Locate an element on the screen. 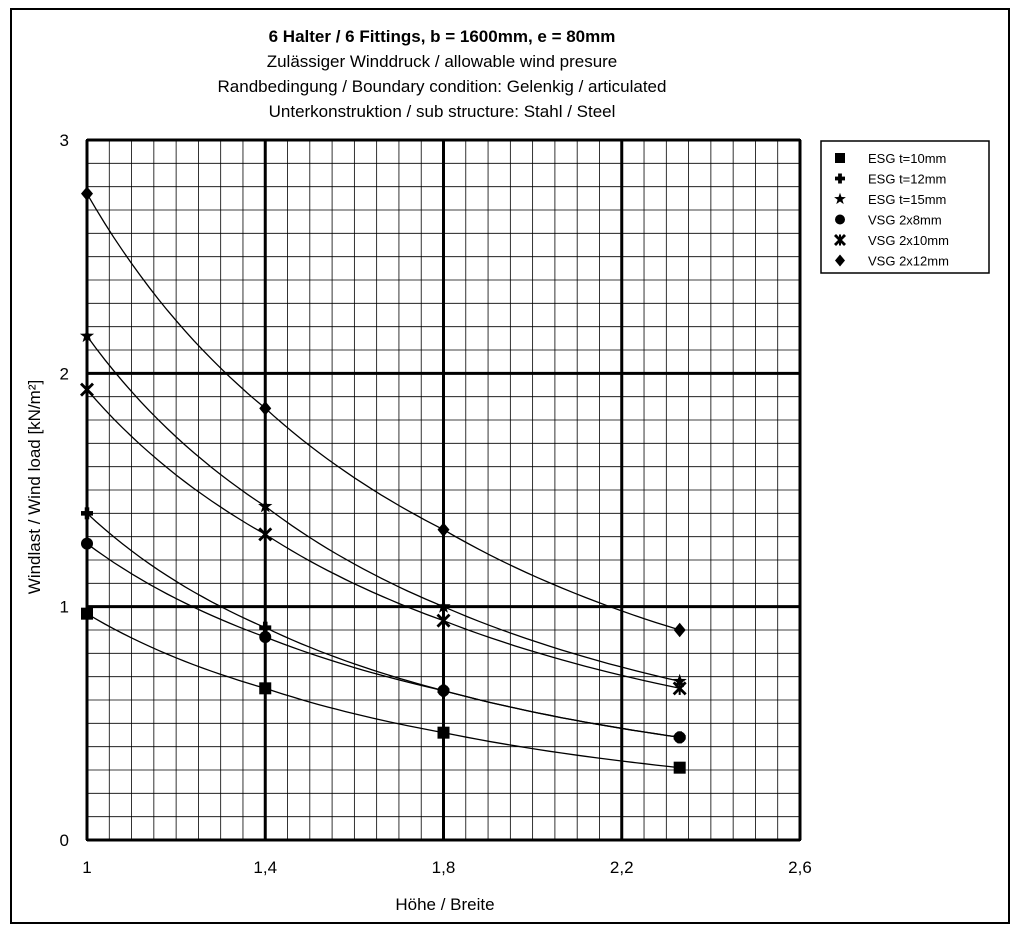  legend-entry: VSG 2x10mm is located at coordinates (908, 240).